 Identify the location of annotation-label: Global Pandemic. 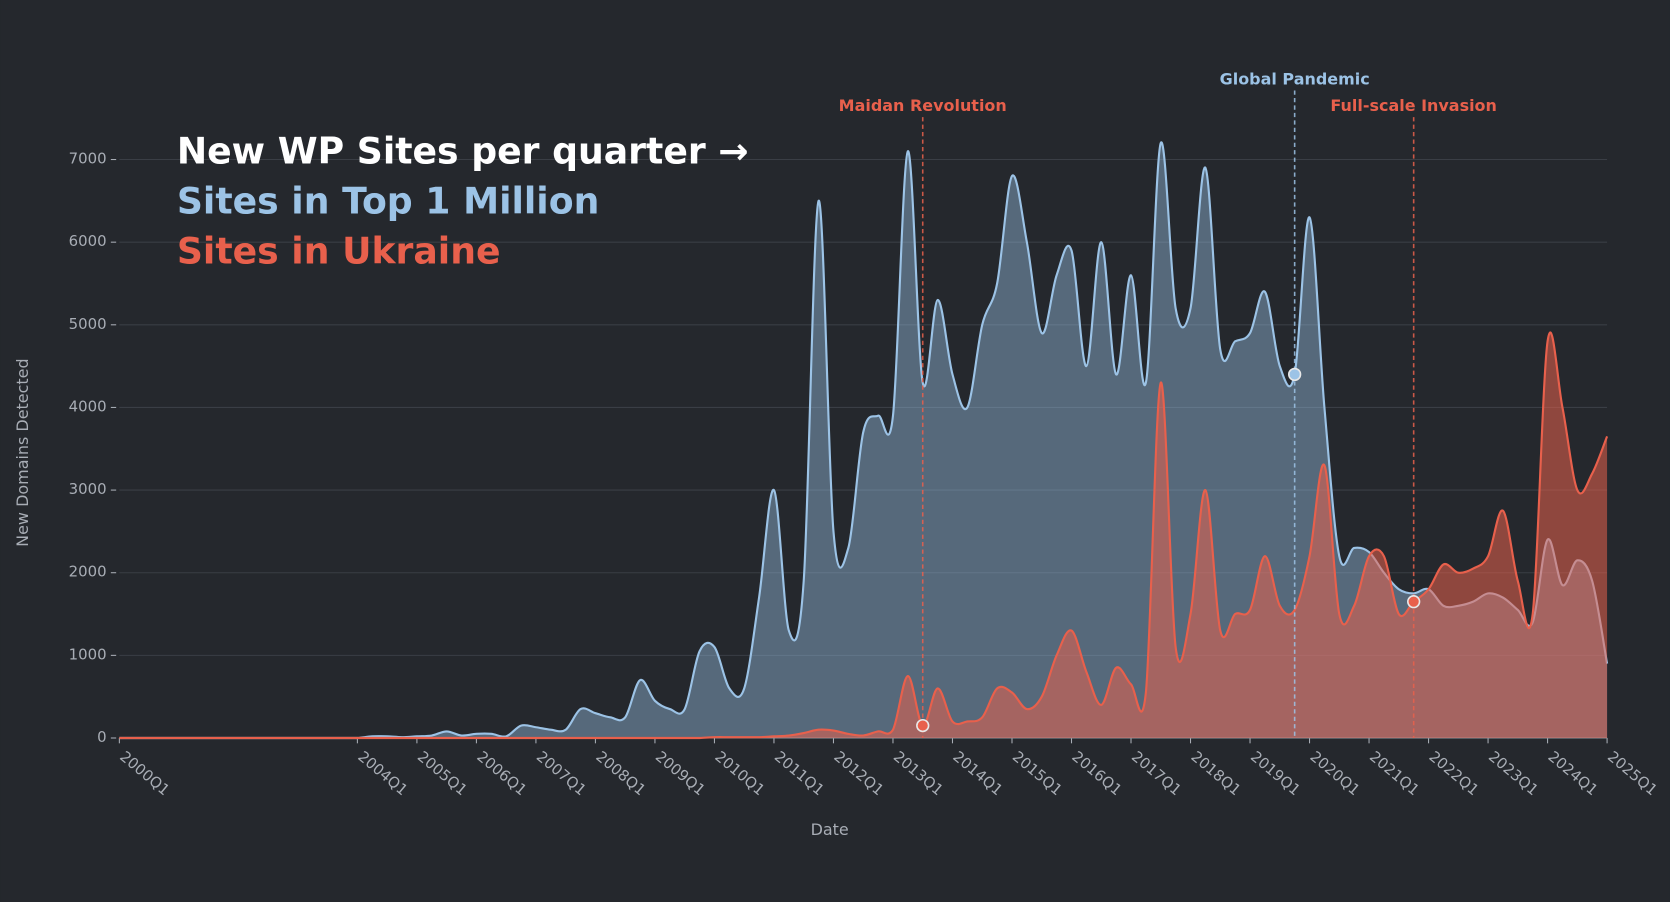
(1295, 78).